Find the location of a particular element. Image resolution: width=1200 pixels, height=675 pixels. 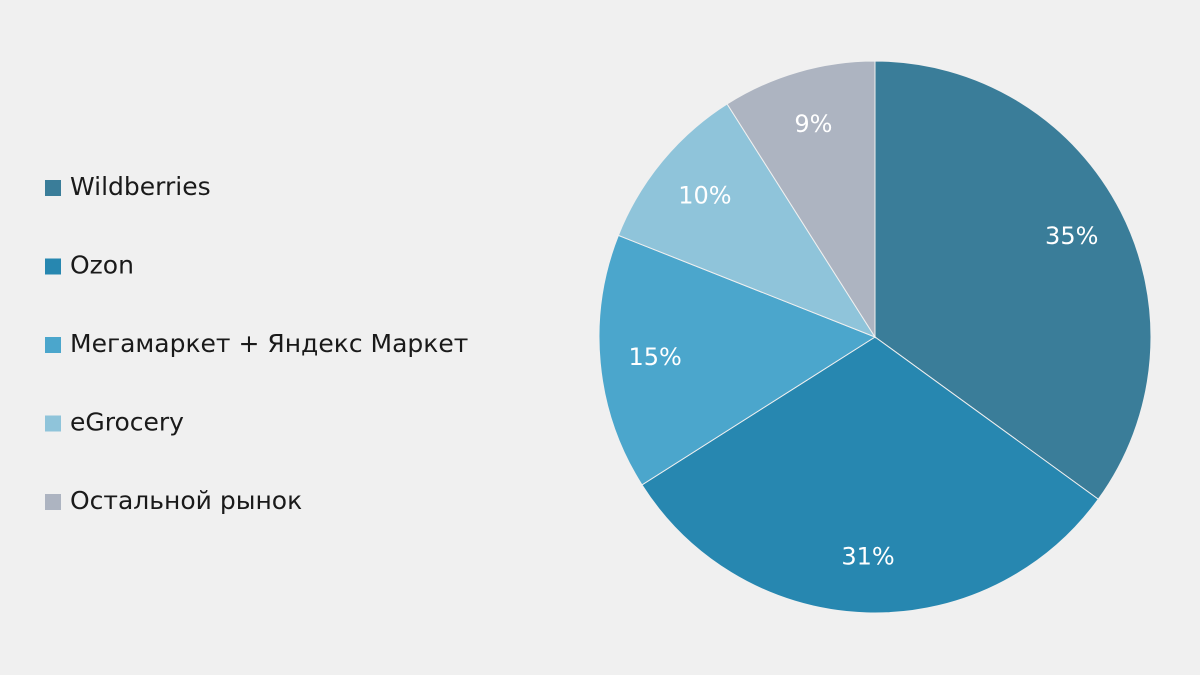

data-label: 10% is located at coordinates (704, 195).